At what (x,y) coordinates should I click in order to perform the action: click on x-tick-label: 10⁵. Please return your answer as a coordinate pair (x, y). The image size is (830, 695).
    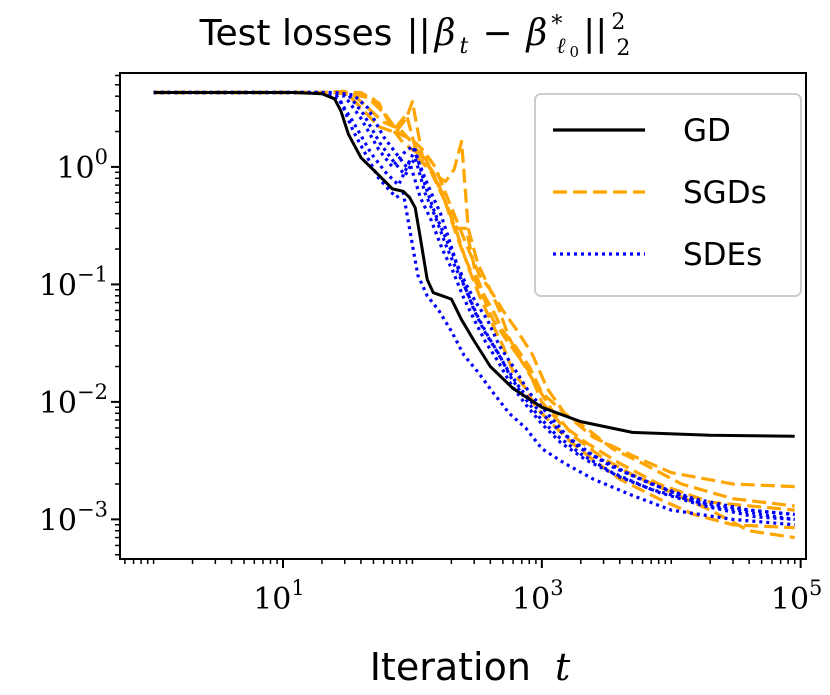
    Looking at the image, I should click on (797, 596).